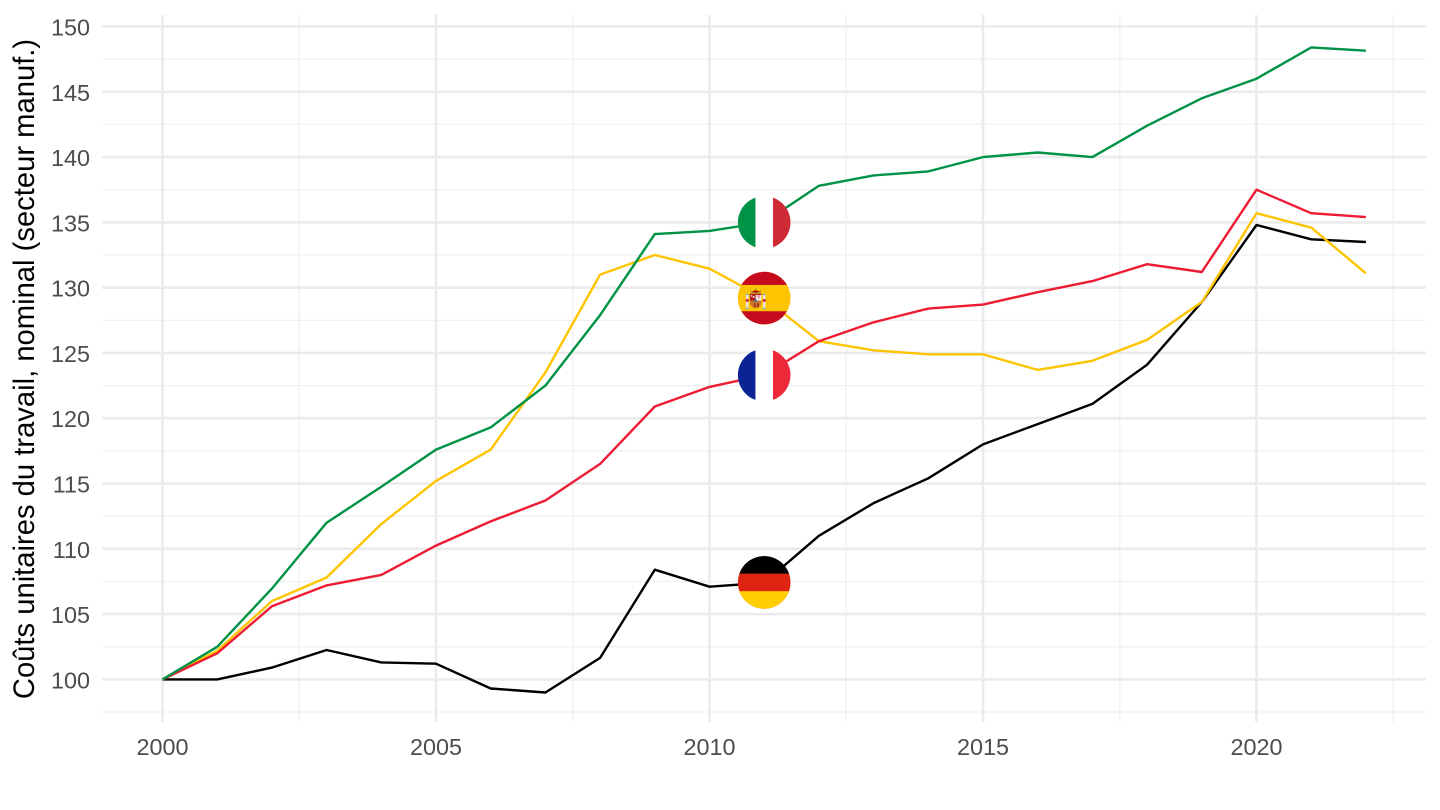  Describe the element at coordinates (71, 550) in the screenshot. I see `svg-text: 110` at that location.